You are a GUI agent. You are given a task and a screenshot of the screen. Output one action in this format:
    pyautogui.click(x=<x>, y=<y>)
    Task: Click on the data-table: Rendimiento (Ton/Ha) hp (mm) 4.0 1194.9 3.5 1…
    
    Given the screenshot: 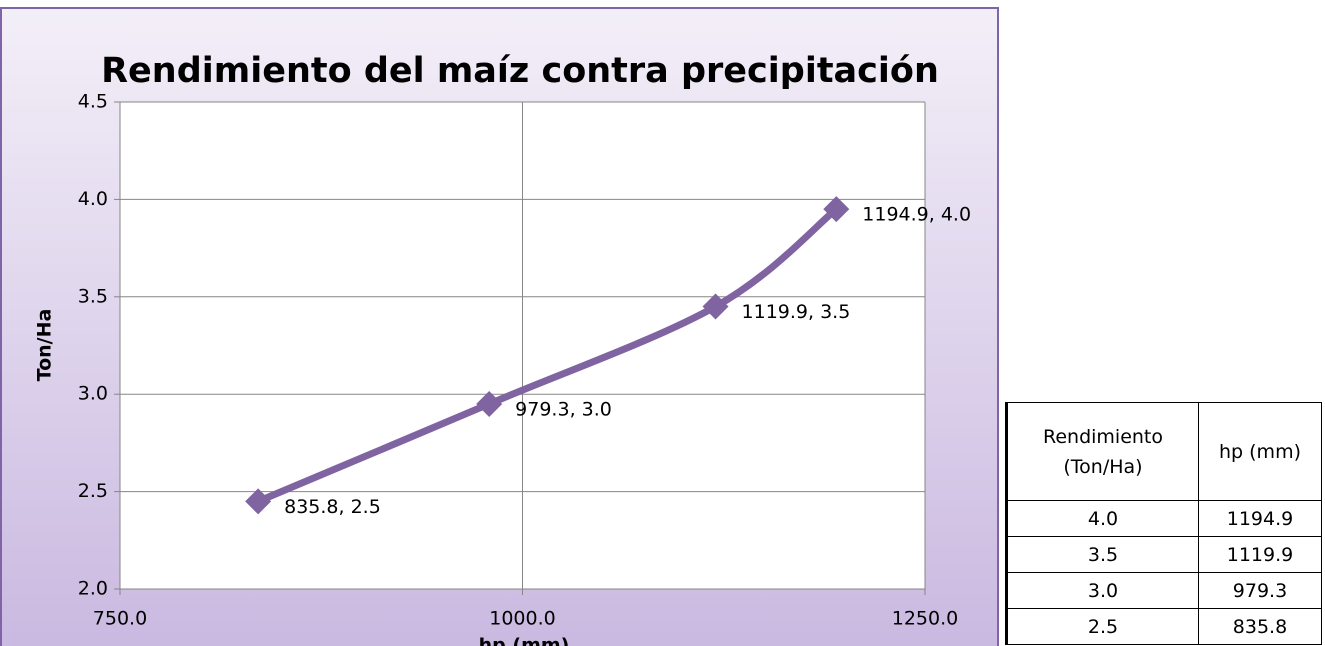 What is the action you would take?
    pyautogui.click(x=1163, y=523)
    